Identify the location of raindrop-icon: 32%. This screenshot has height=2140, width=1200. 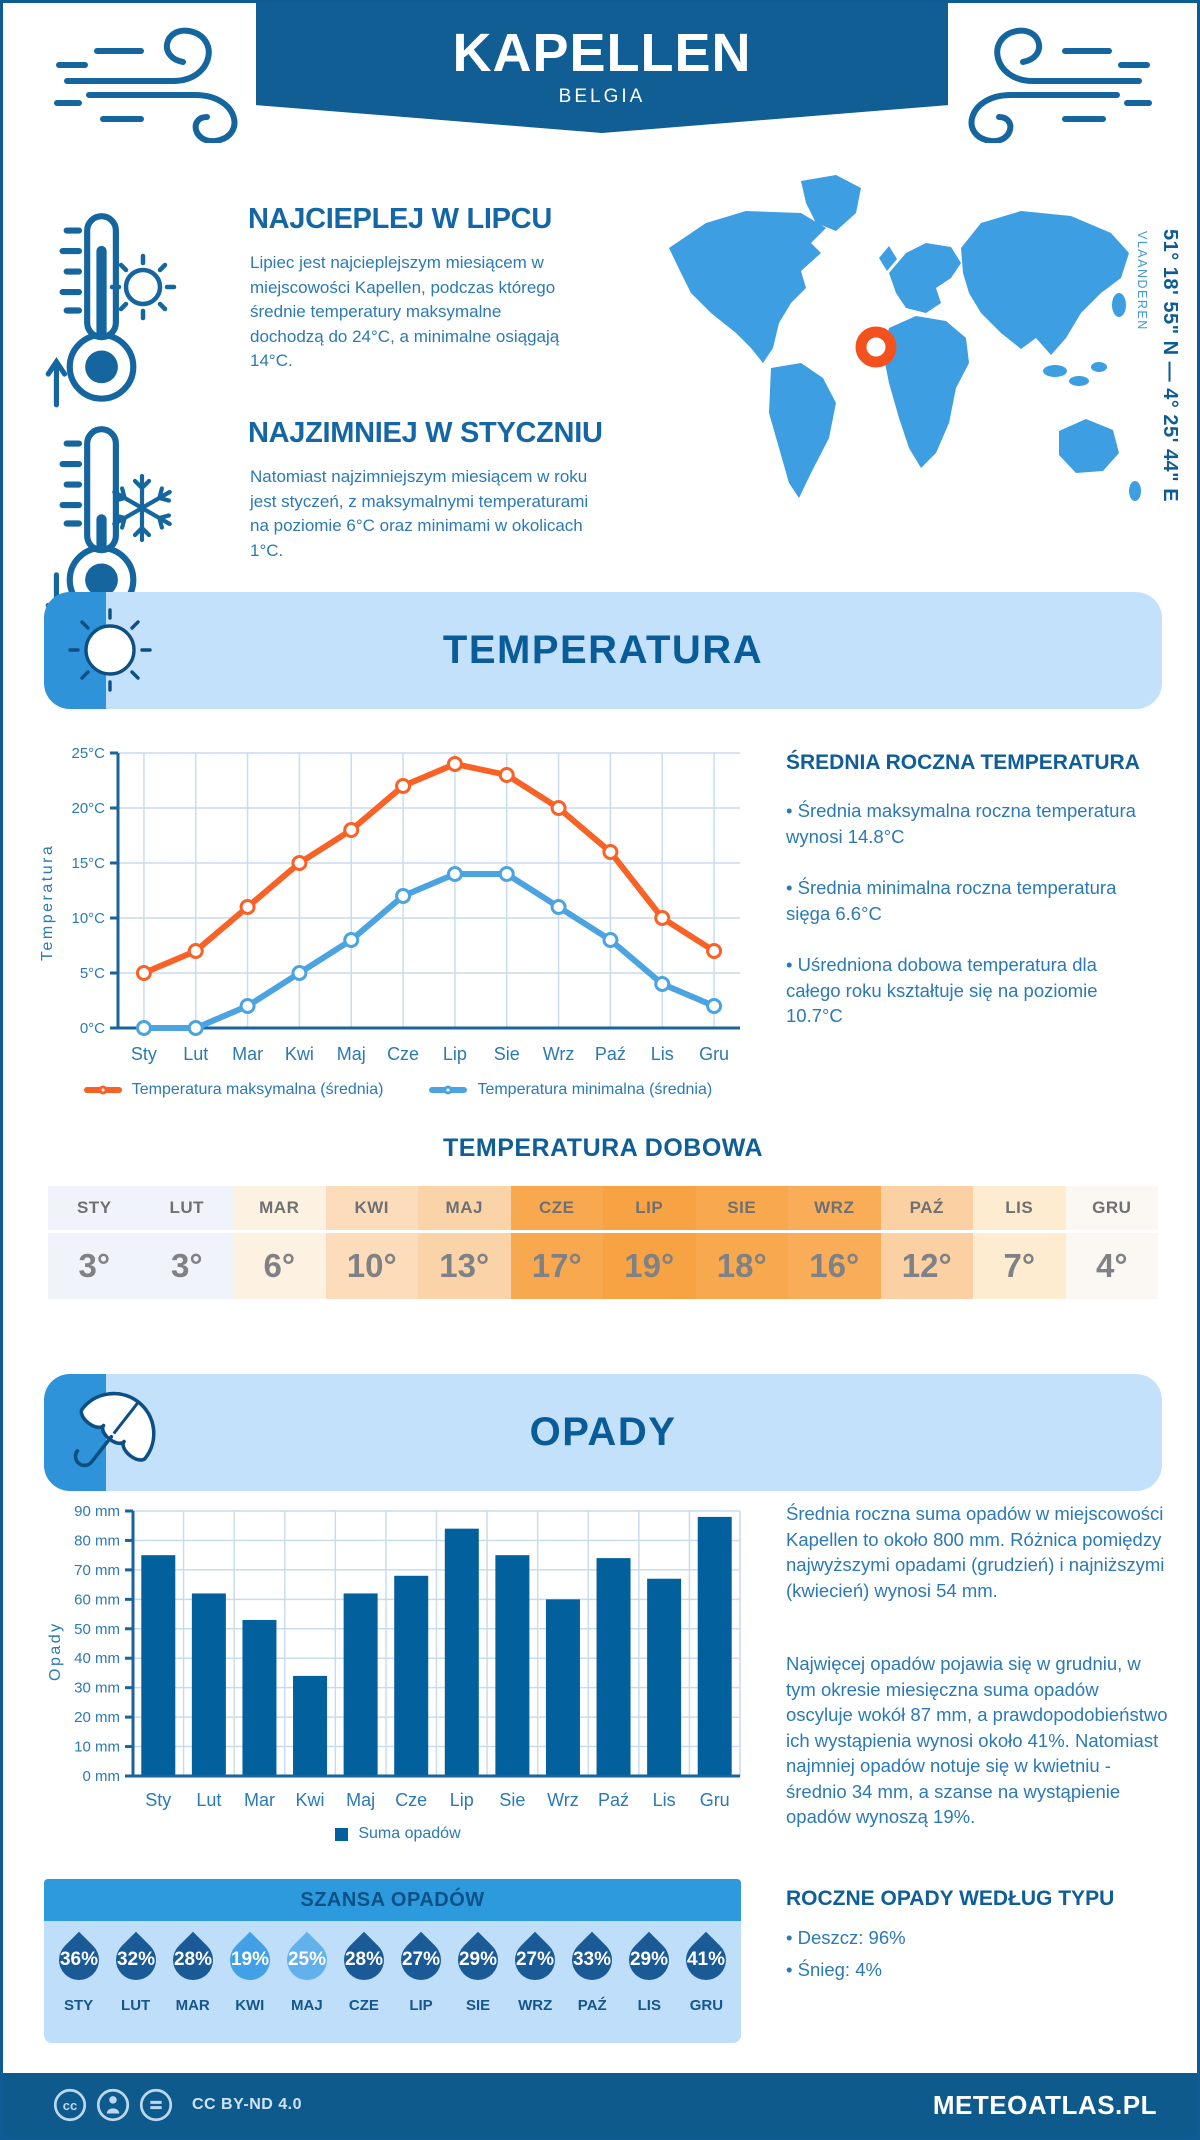
(135, 1960).